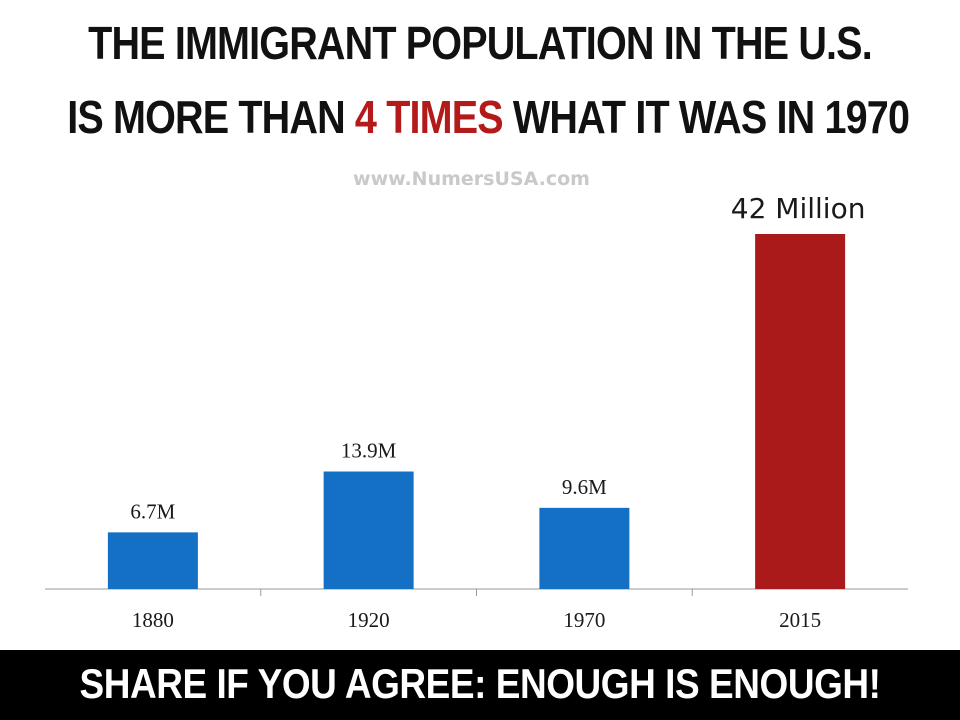 The image size is (960, 720). I want to click on bar-1920, so click(368, 530).